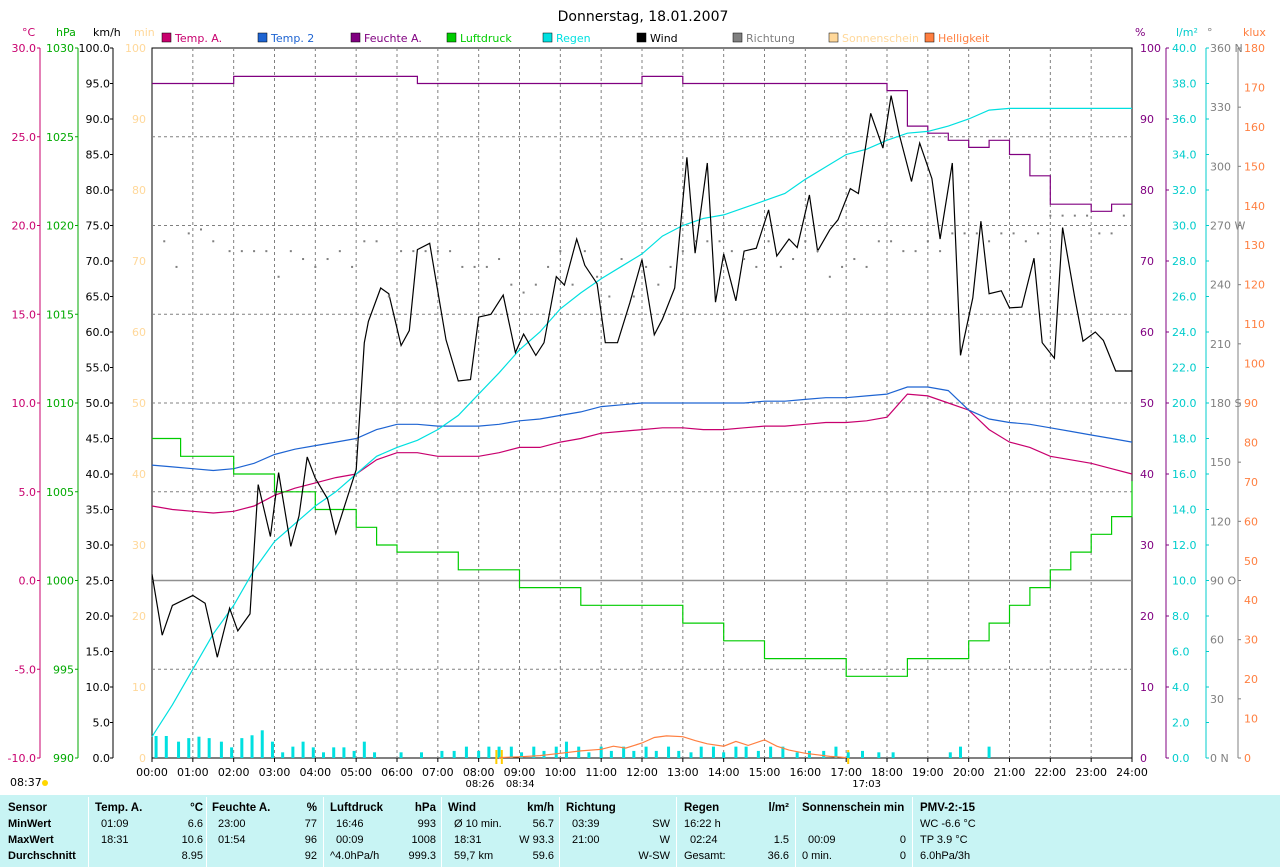 The width and height of the screenshot is (1280, 867). Describe the element at coordinates (115, 824) in the screenshot. I see `temp-min-time: 01:09` at that location.